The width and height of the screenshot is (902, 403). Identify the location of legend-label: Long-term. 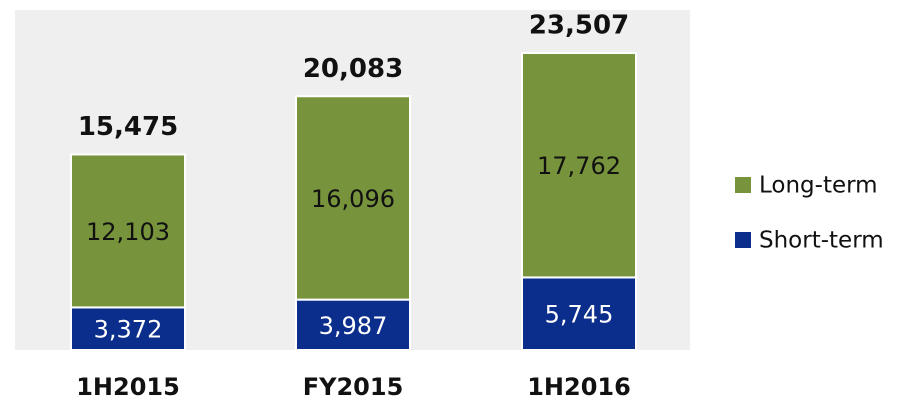
(818, 186).